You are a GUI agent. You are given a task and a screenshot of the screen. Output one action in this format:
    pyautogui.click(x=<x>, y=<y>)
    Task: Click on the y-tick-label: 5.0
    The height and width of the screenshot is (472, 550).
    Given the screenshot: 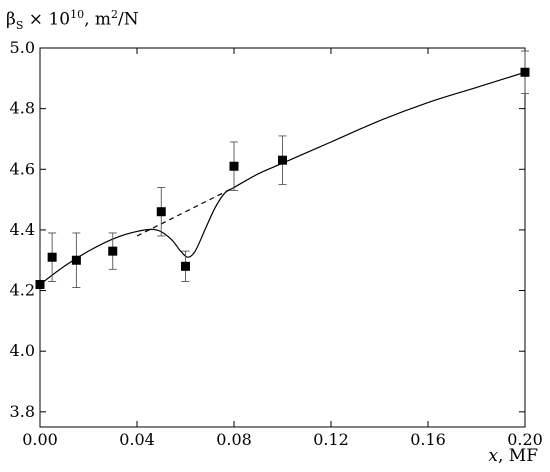 What is the action you would take?
    pyautogui.click(x=22, y=47)
    